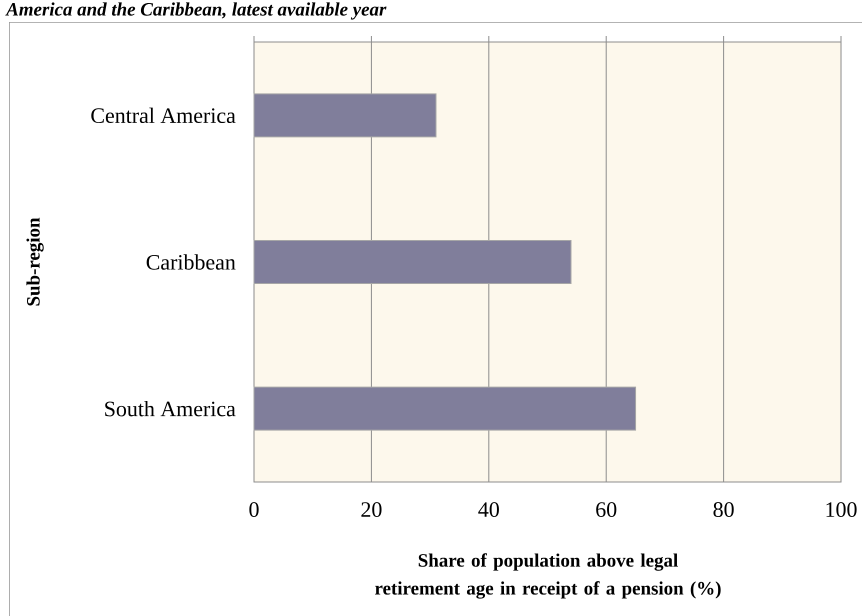 The width and height of the screenshot is (862, 616). I want to click on y-tick-label: Caribbean, so click(191, 262).